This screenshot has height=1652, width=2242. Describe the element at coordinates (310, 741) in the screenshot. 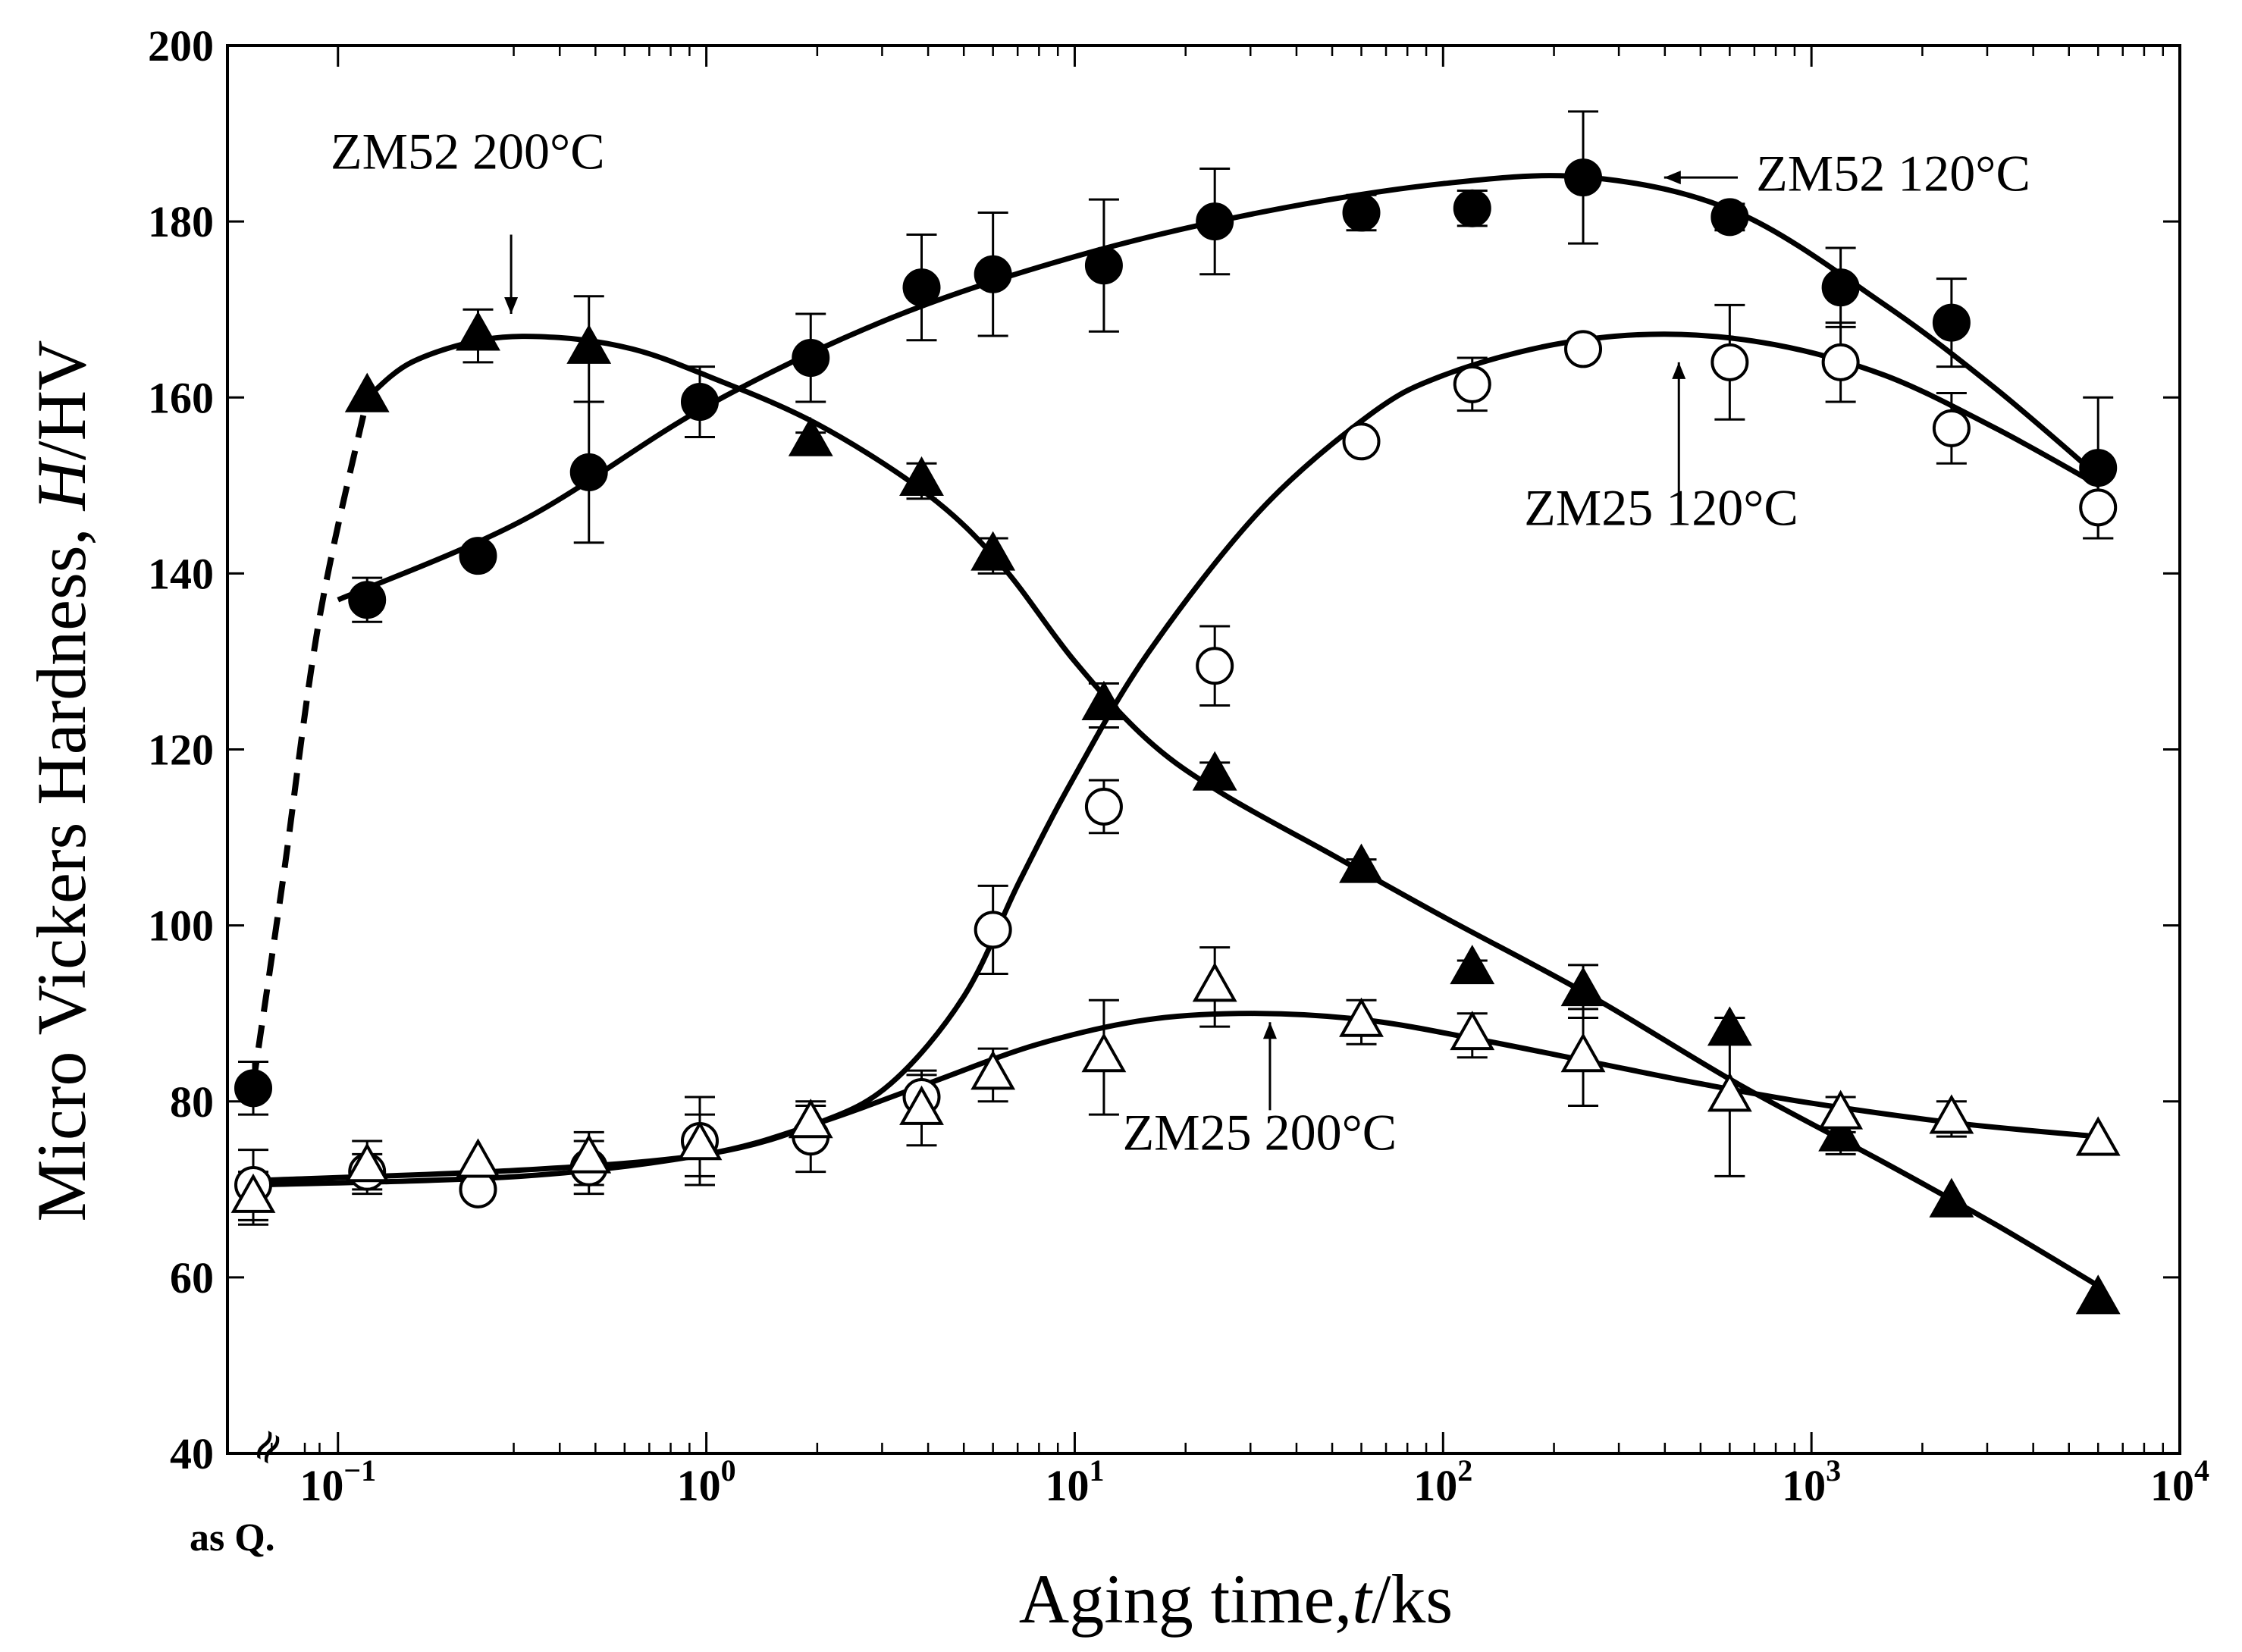

I see `fit-curve-dashed` at that location.